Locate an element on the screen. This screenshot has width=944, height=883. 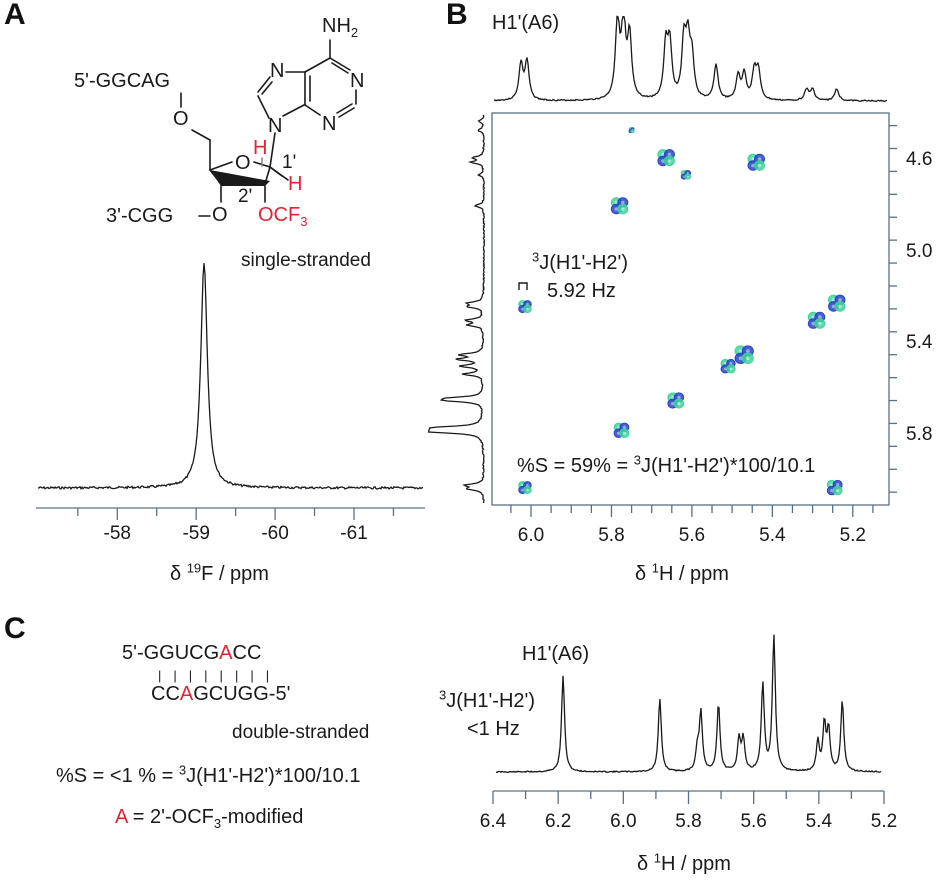
panel-a-letter: A is located at coordinates (15, 15).